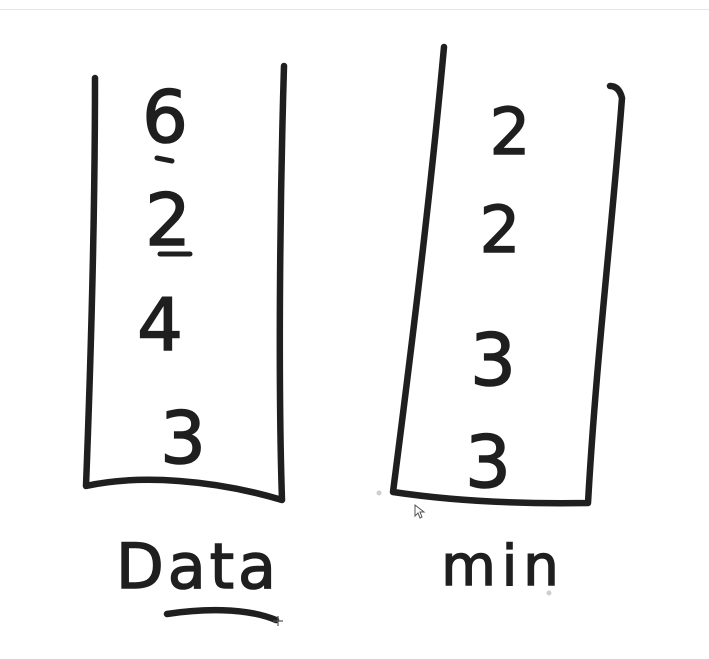 This screenshot has height=659, width=709. Describe the element at coordinates (420, 511) in the screenshot. I see `mouse-pointer-icon` at that location.